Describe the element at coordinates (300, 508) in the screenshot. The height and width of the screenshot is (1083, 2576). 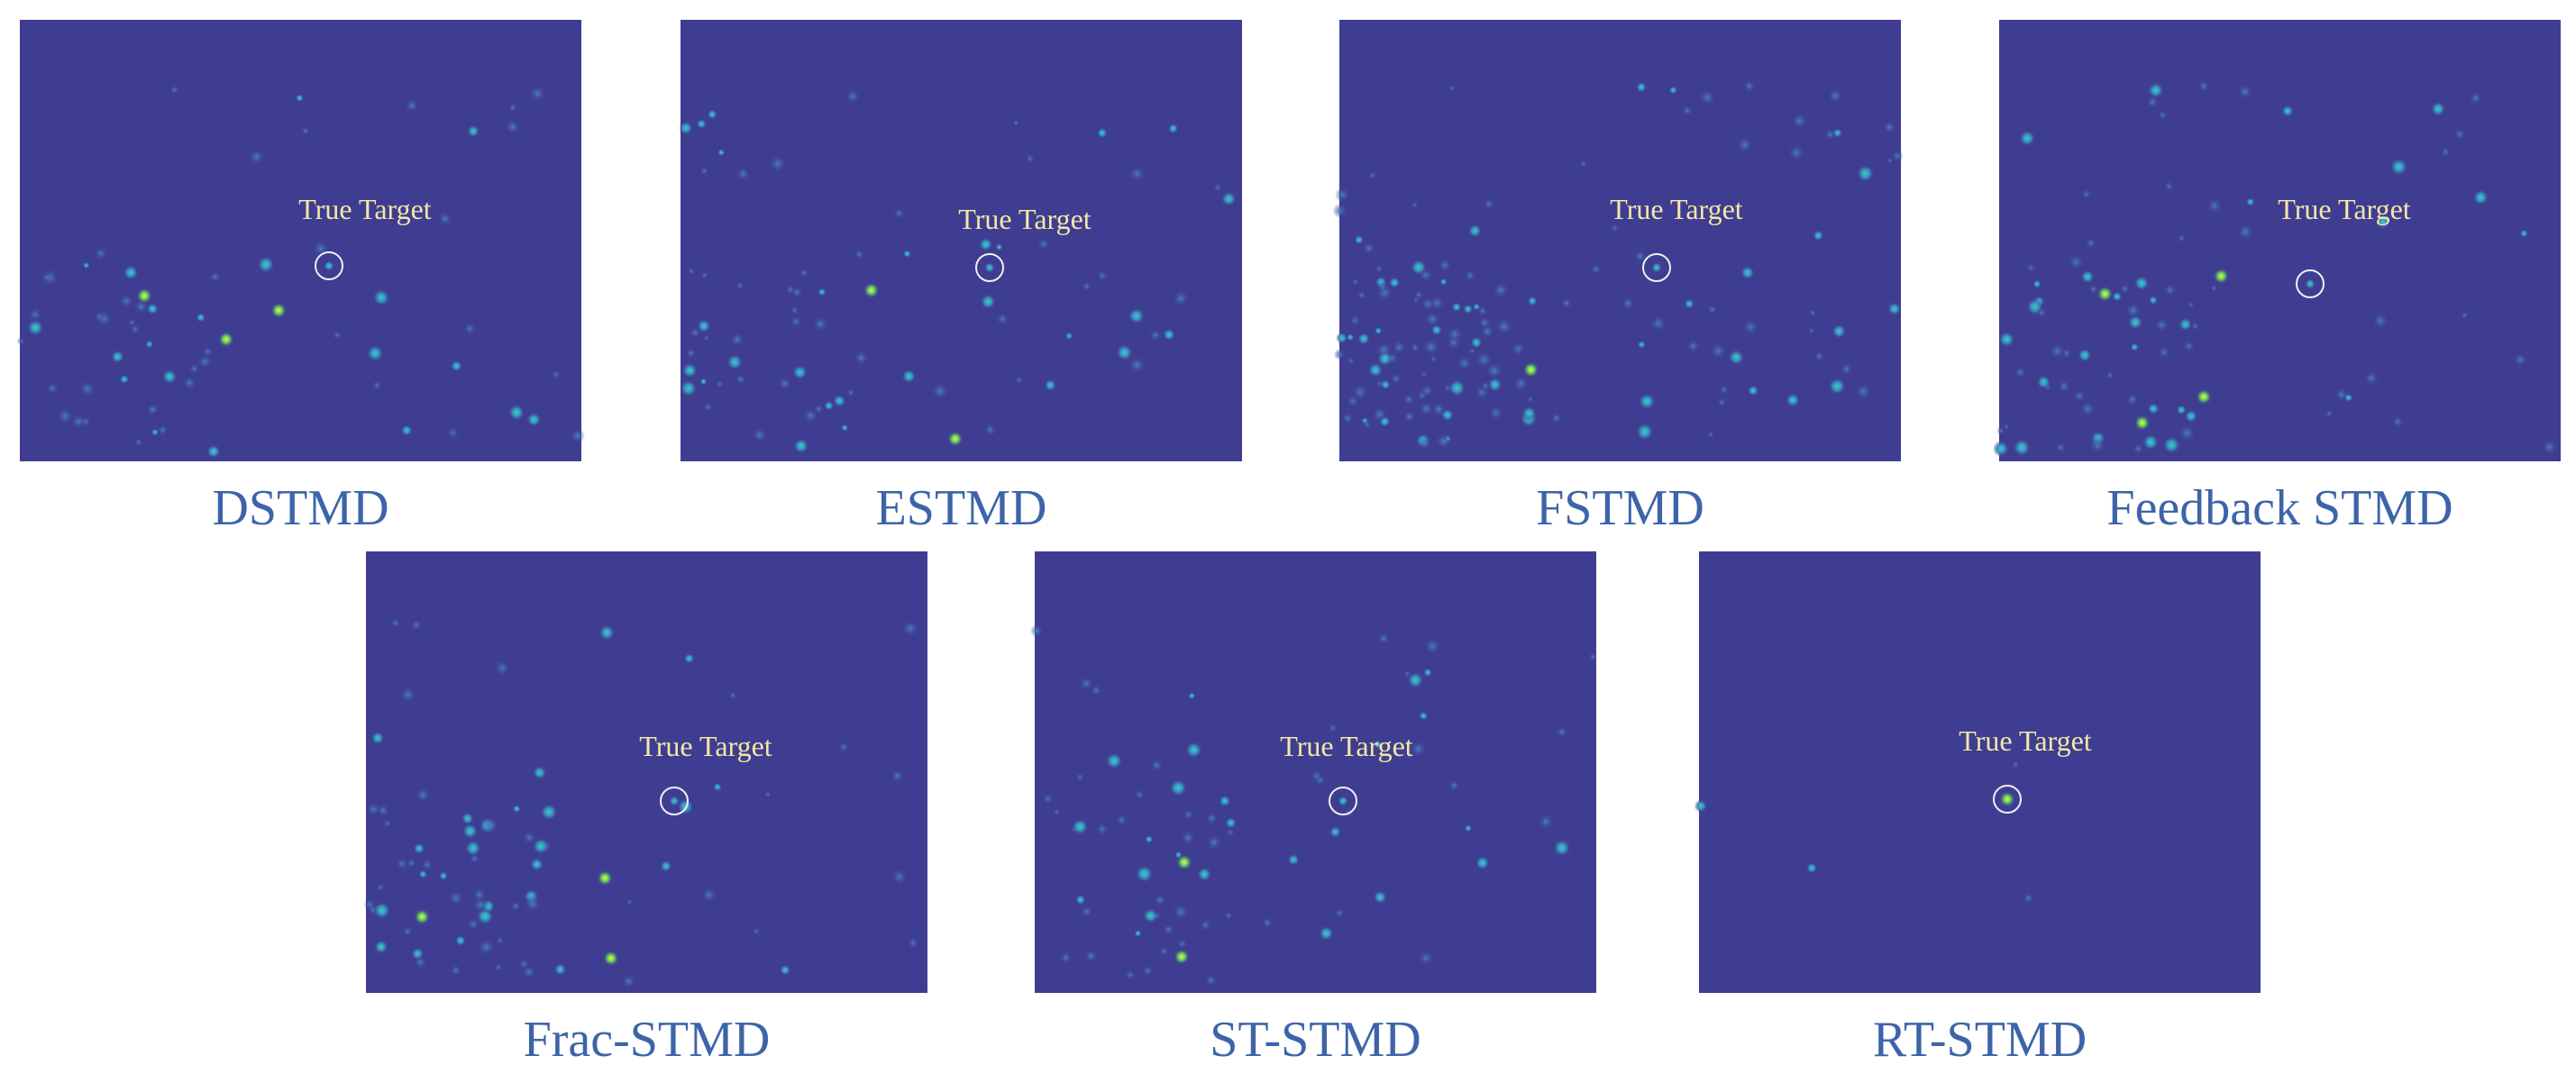
I see `panel-label: DSTMD` at that location.